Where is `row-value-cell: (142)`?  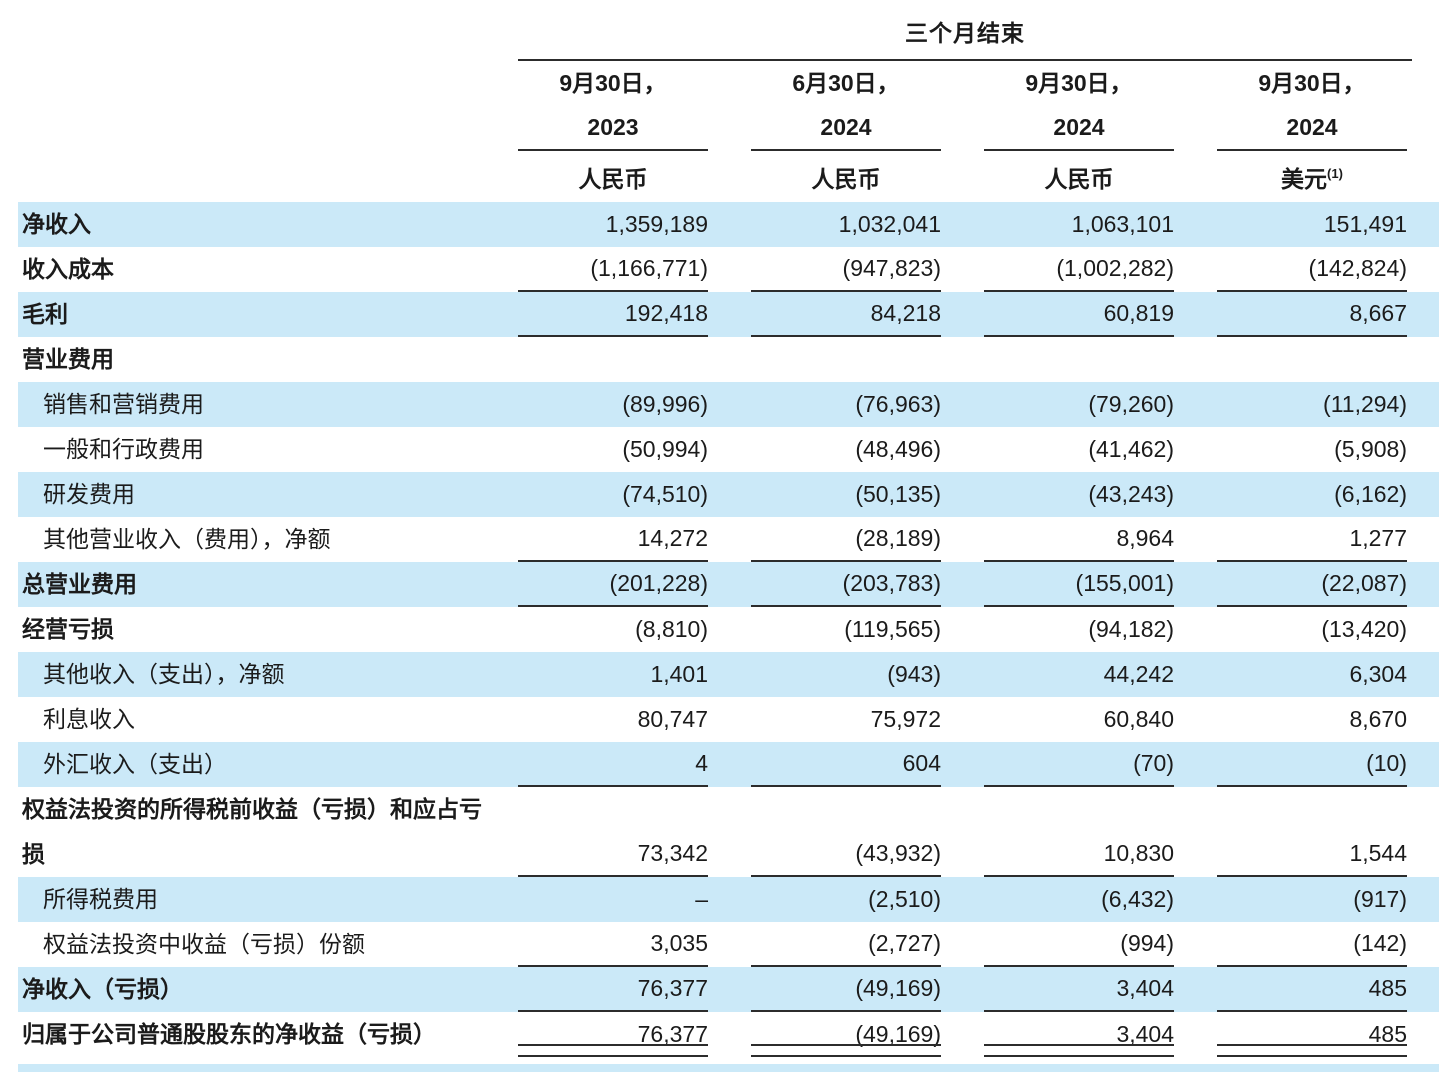 row-value-cell: (142) is located at coordinates (1312, 944).